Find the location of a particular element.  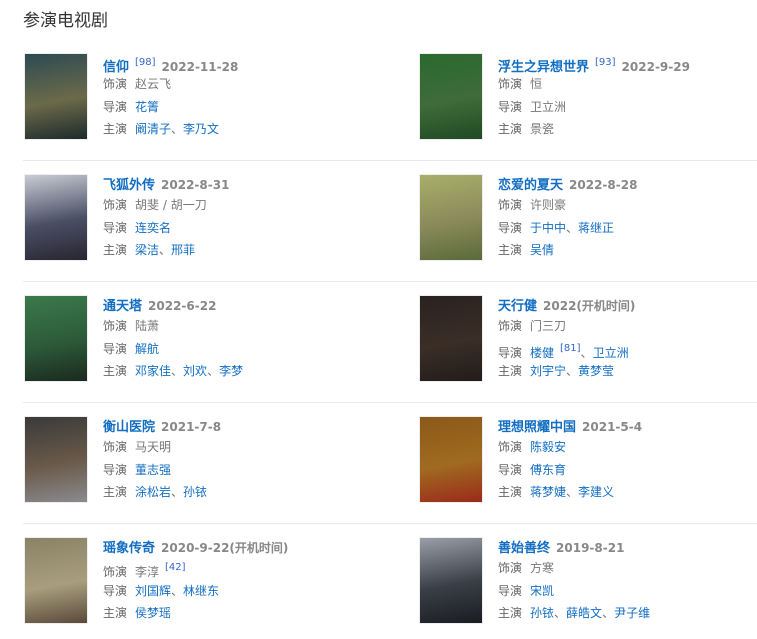

starring-row: 主演 阚清子、李乃文 is located at coordinates (170, 129).